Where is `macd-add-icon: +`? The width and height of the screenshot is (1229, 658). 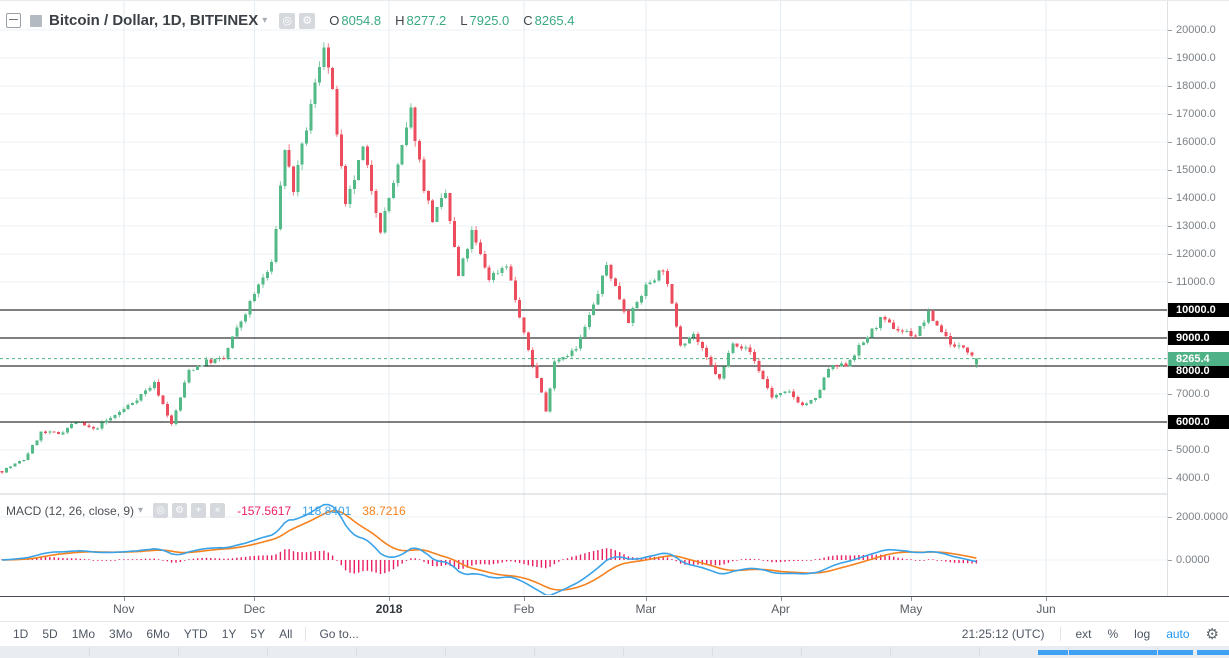 macd-add-icon: + is located at coordinates (199, 510).